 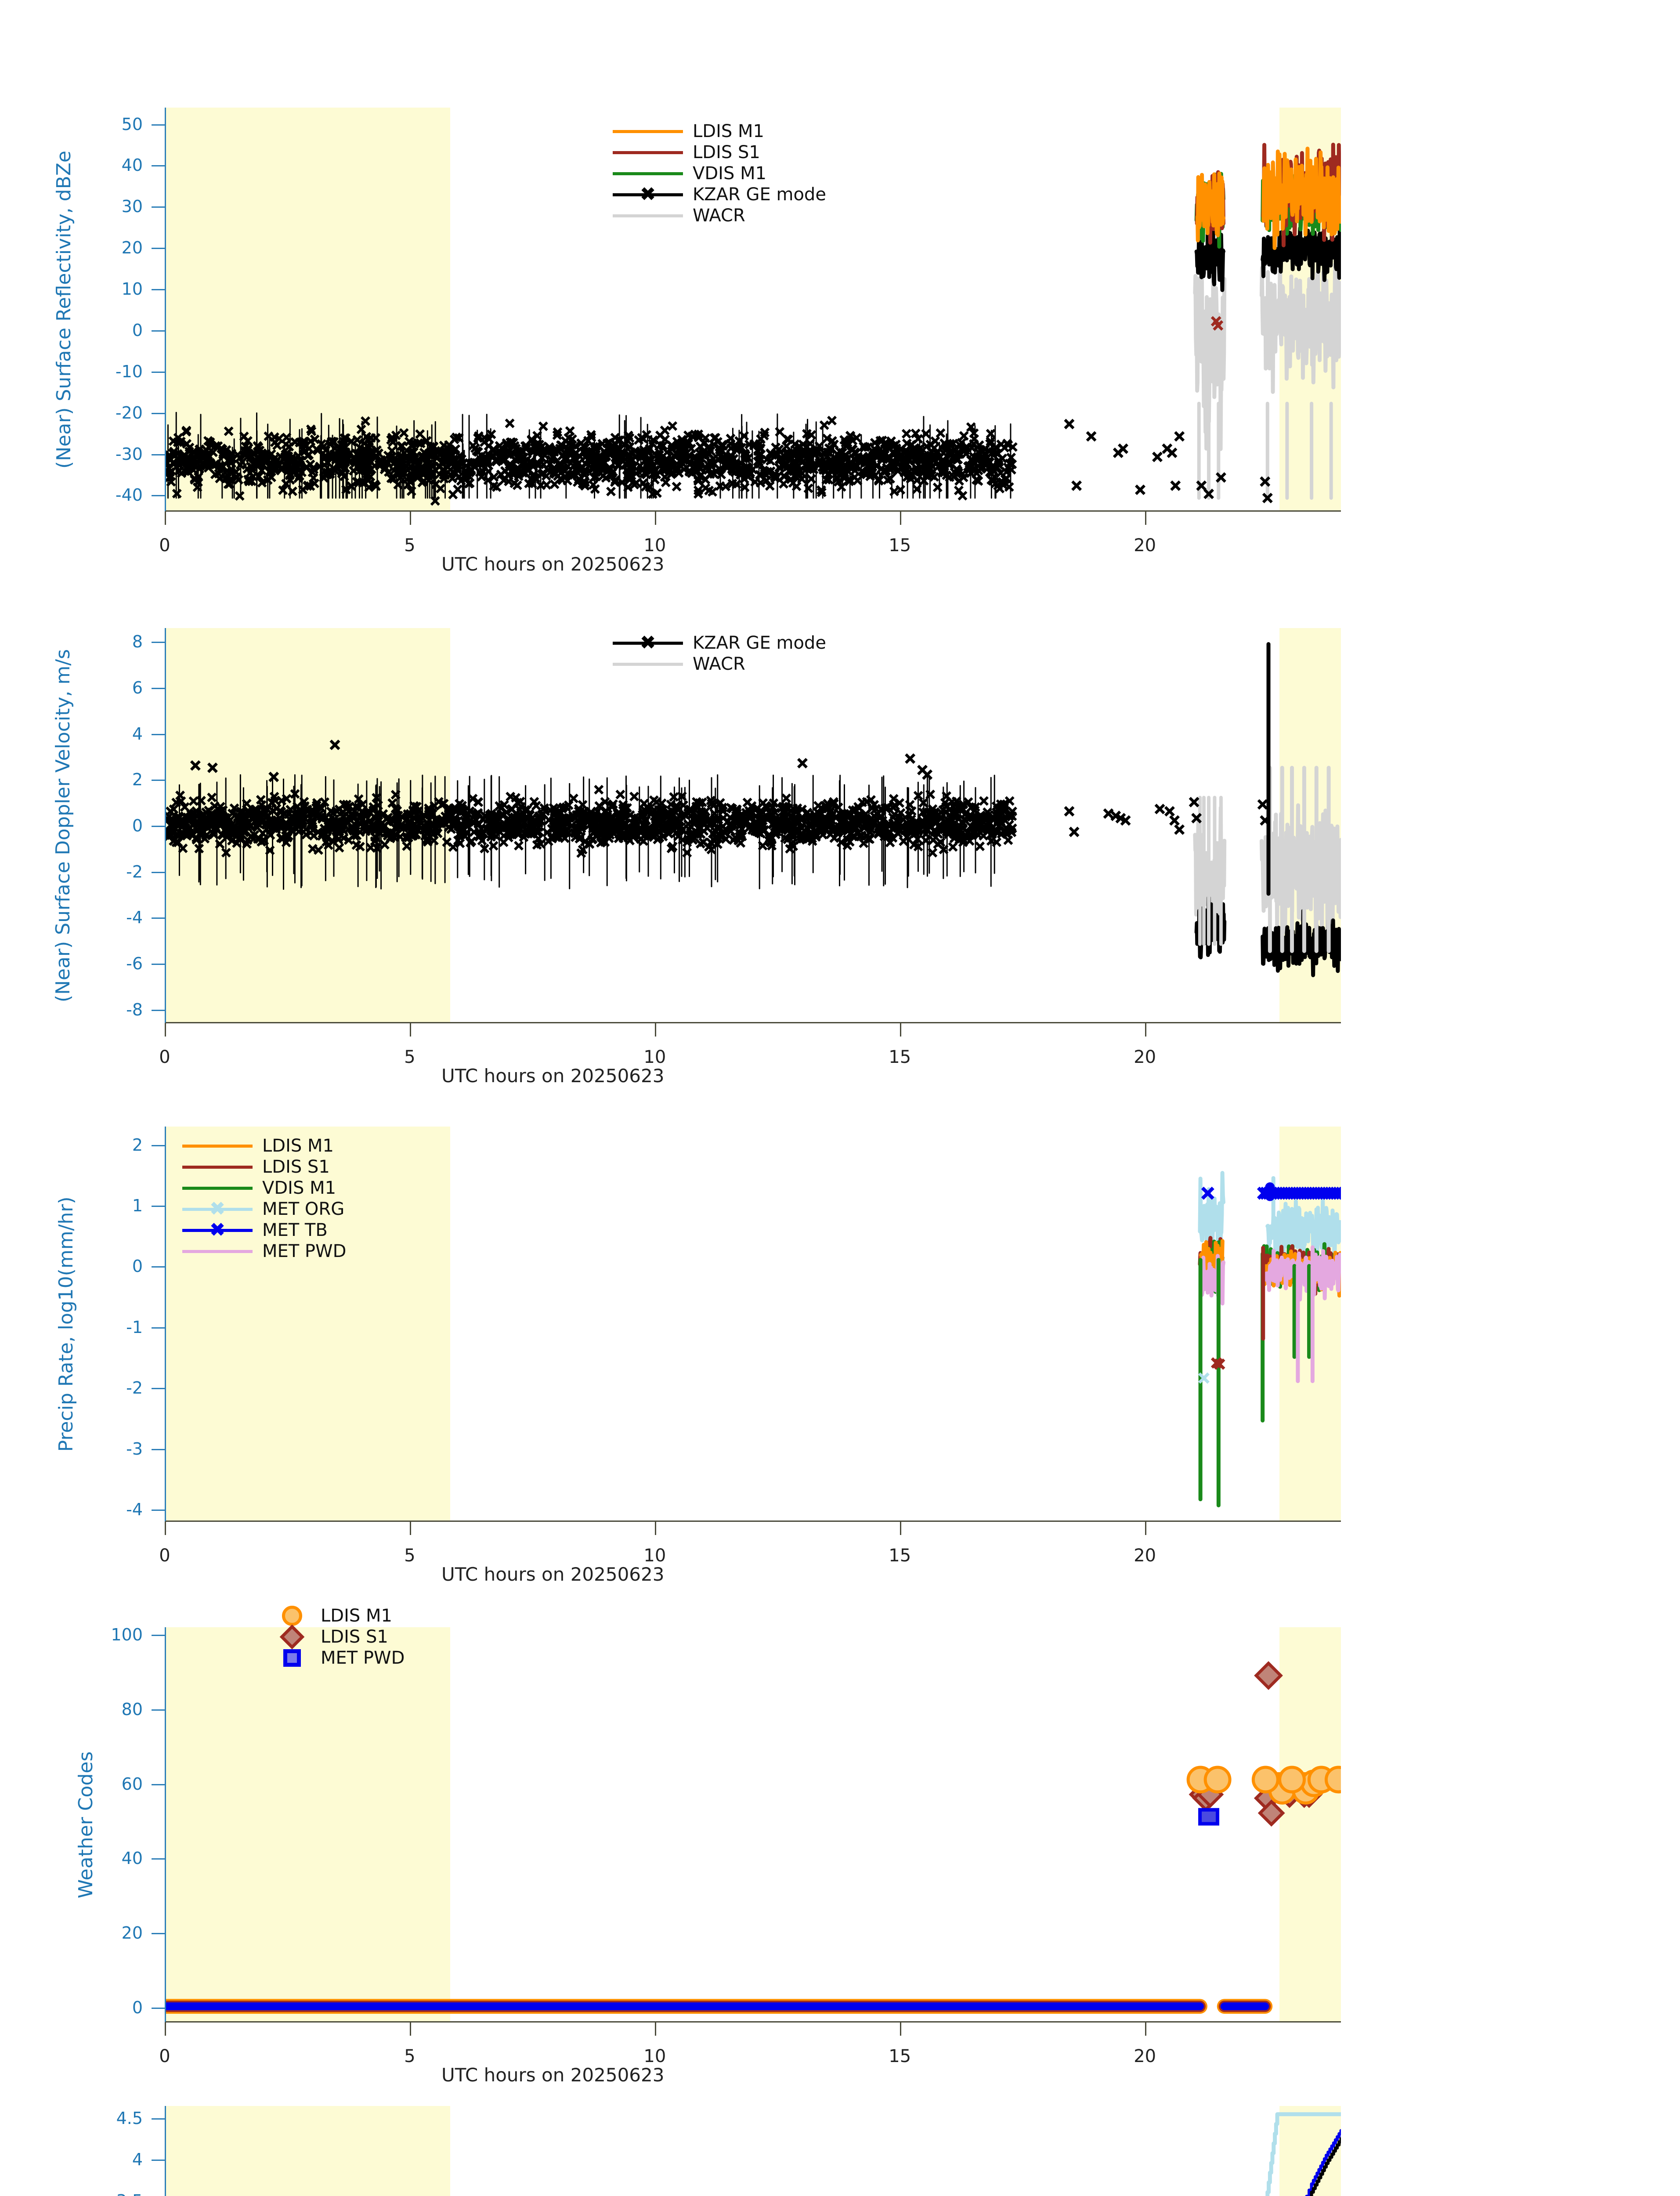 What do you see at coordinates (553, 1574) in the screenshot?
I see `x-axis-label-precip-rate: UTC hours on 20250623` at bounding box center [553, 1574].